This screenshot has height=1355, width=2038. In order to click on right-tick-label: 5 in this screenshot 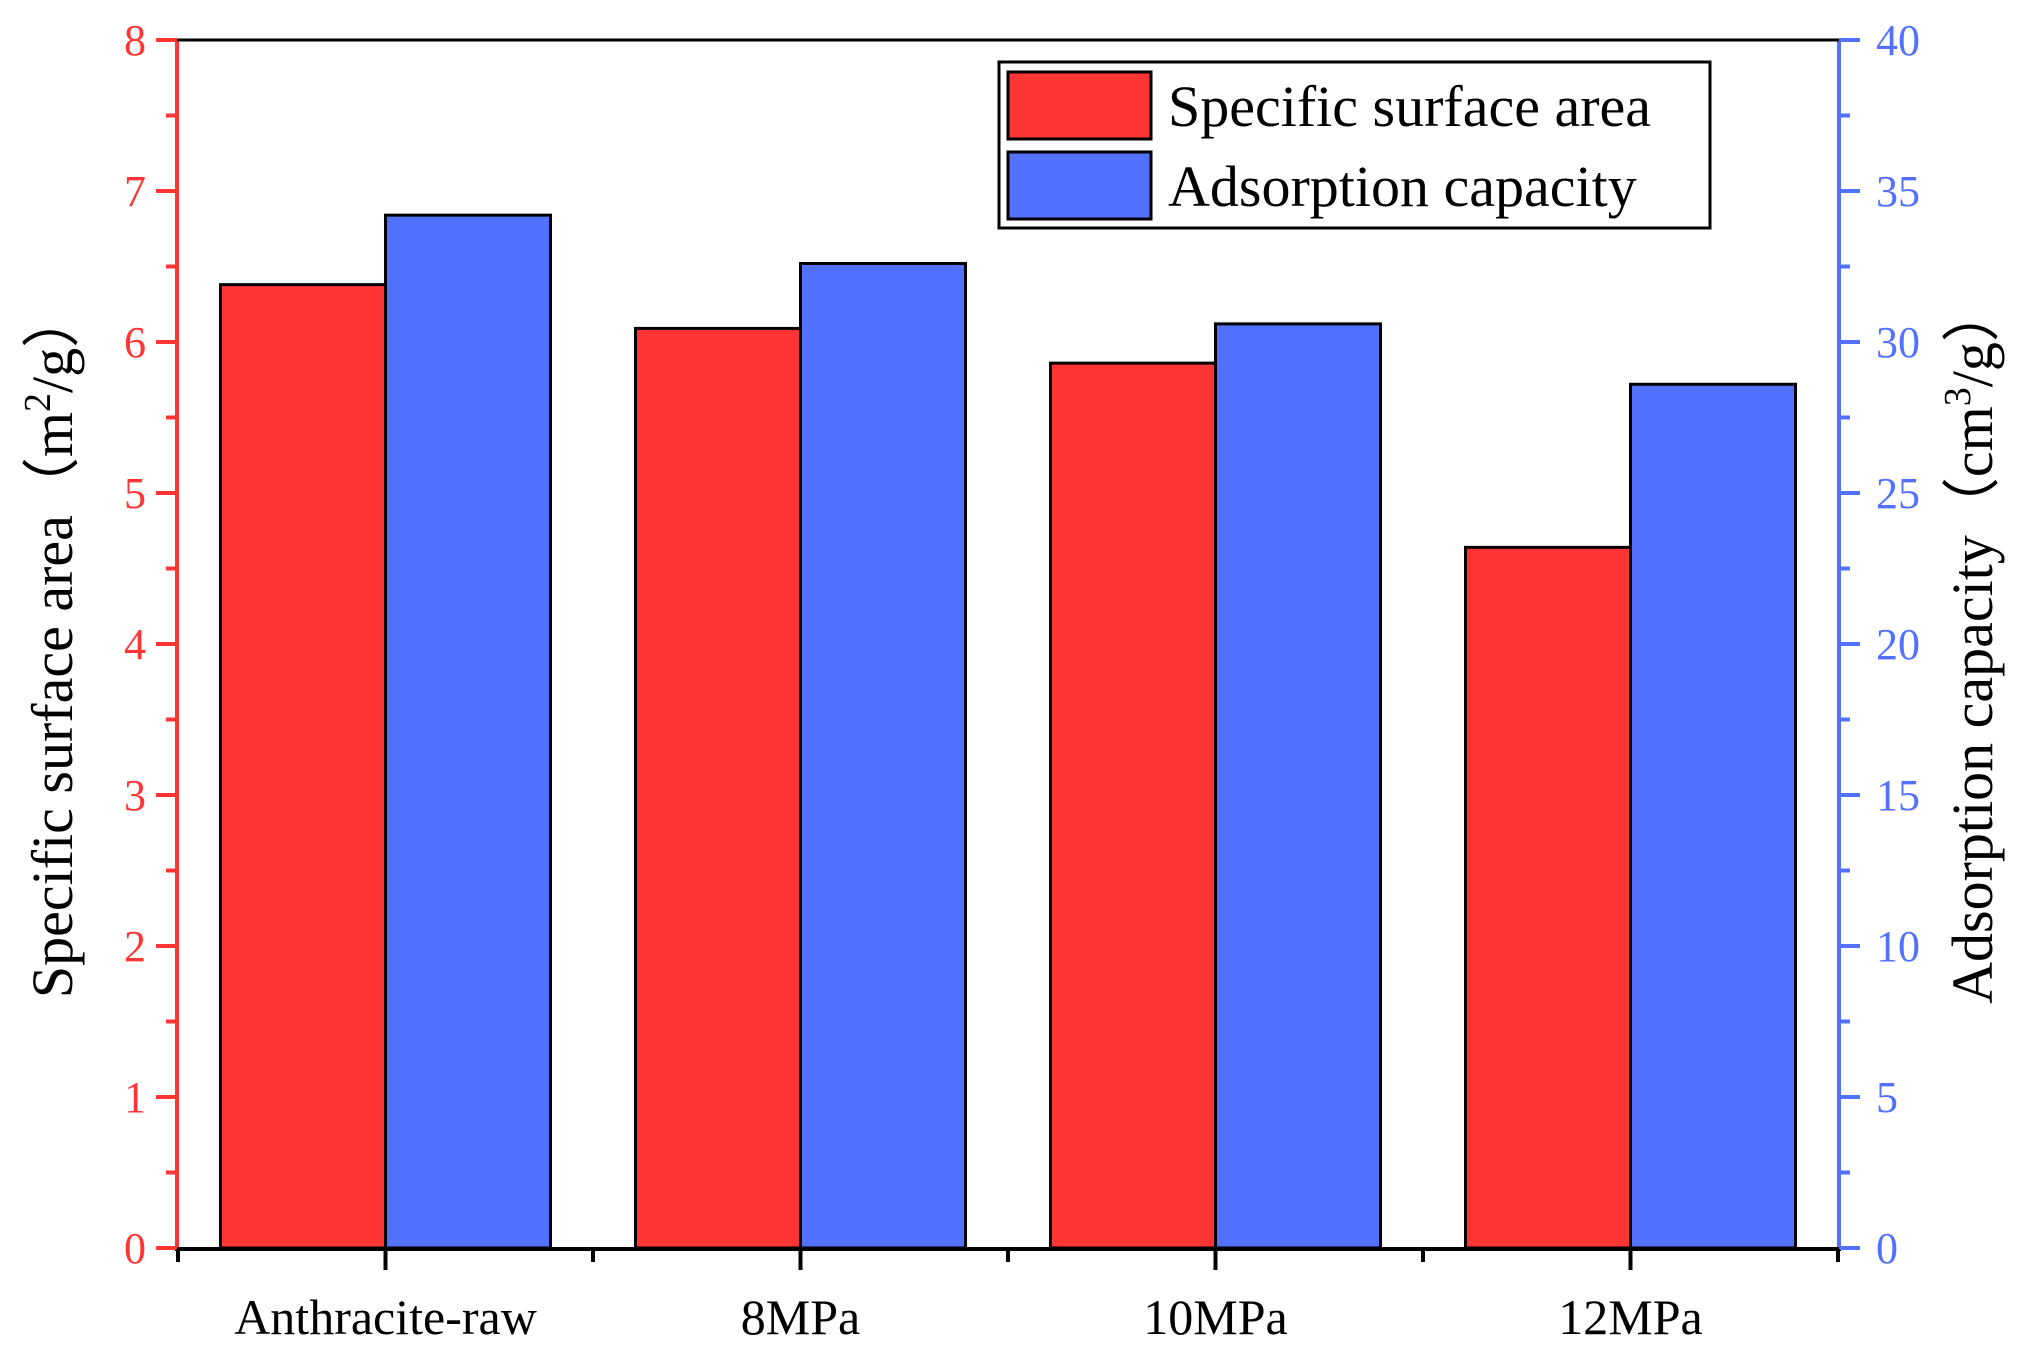, I will do `click(1887, 1097)`.